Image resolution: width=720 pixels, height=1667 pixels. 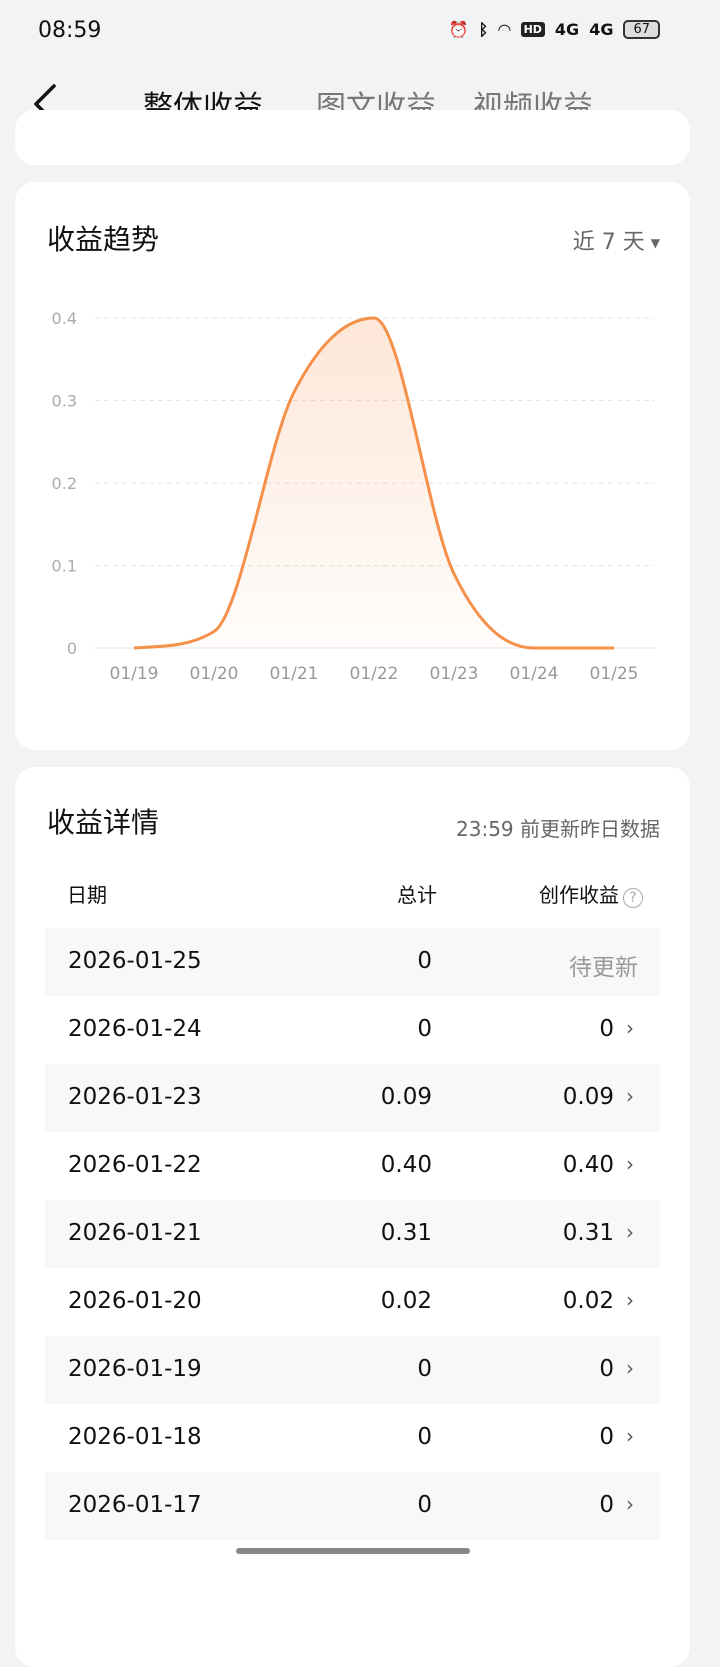 What do you see at coordinates (135, 1165) in the screenshot?
I see `row-date: 2026-01-22` at bounding box center [135, 1165].